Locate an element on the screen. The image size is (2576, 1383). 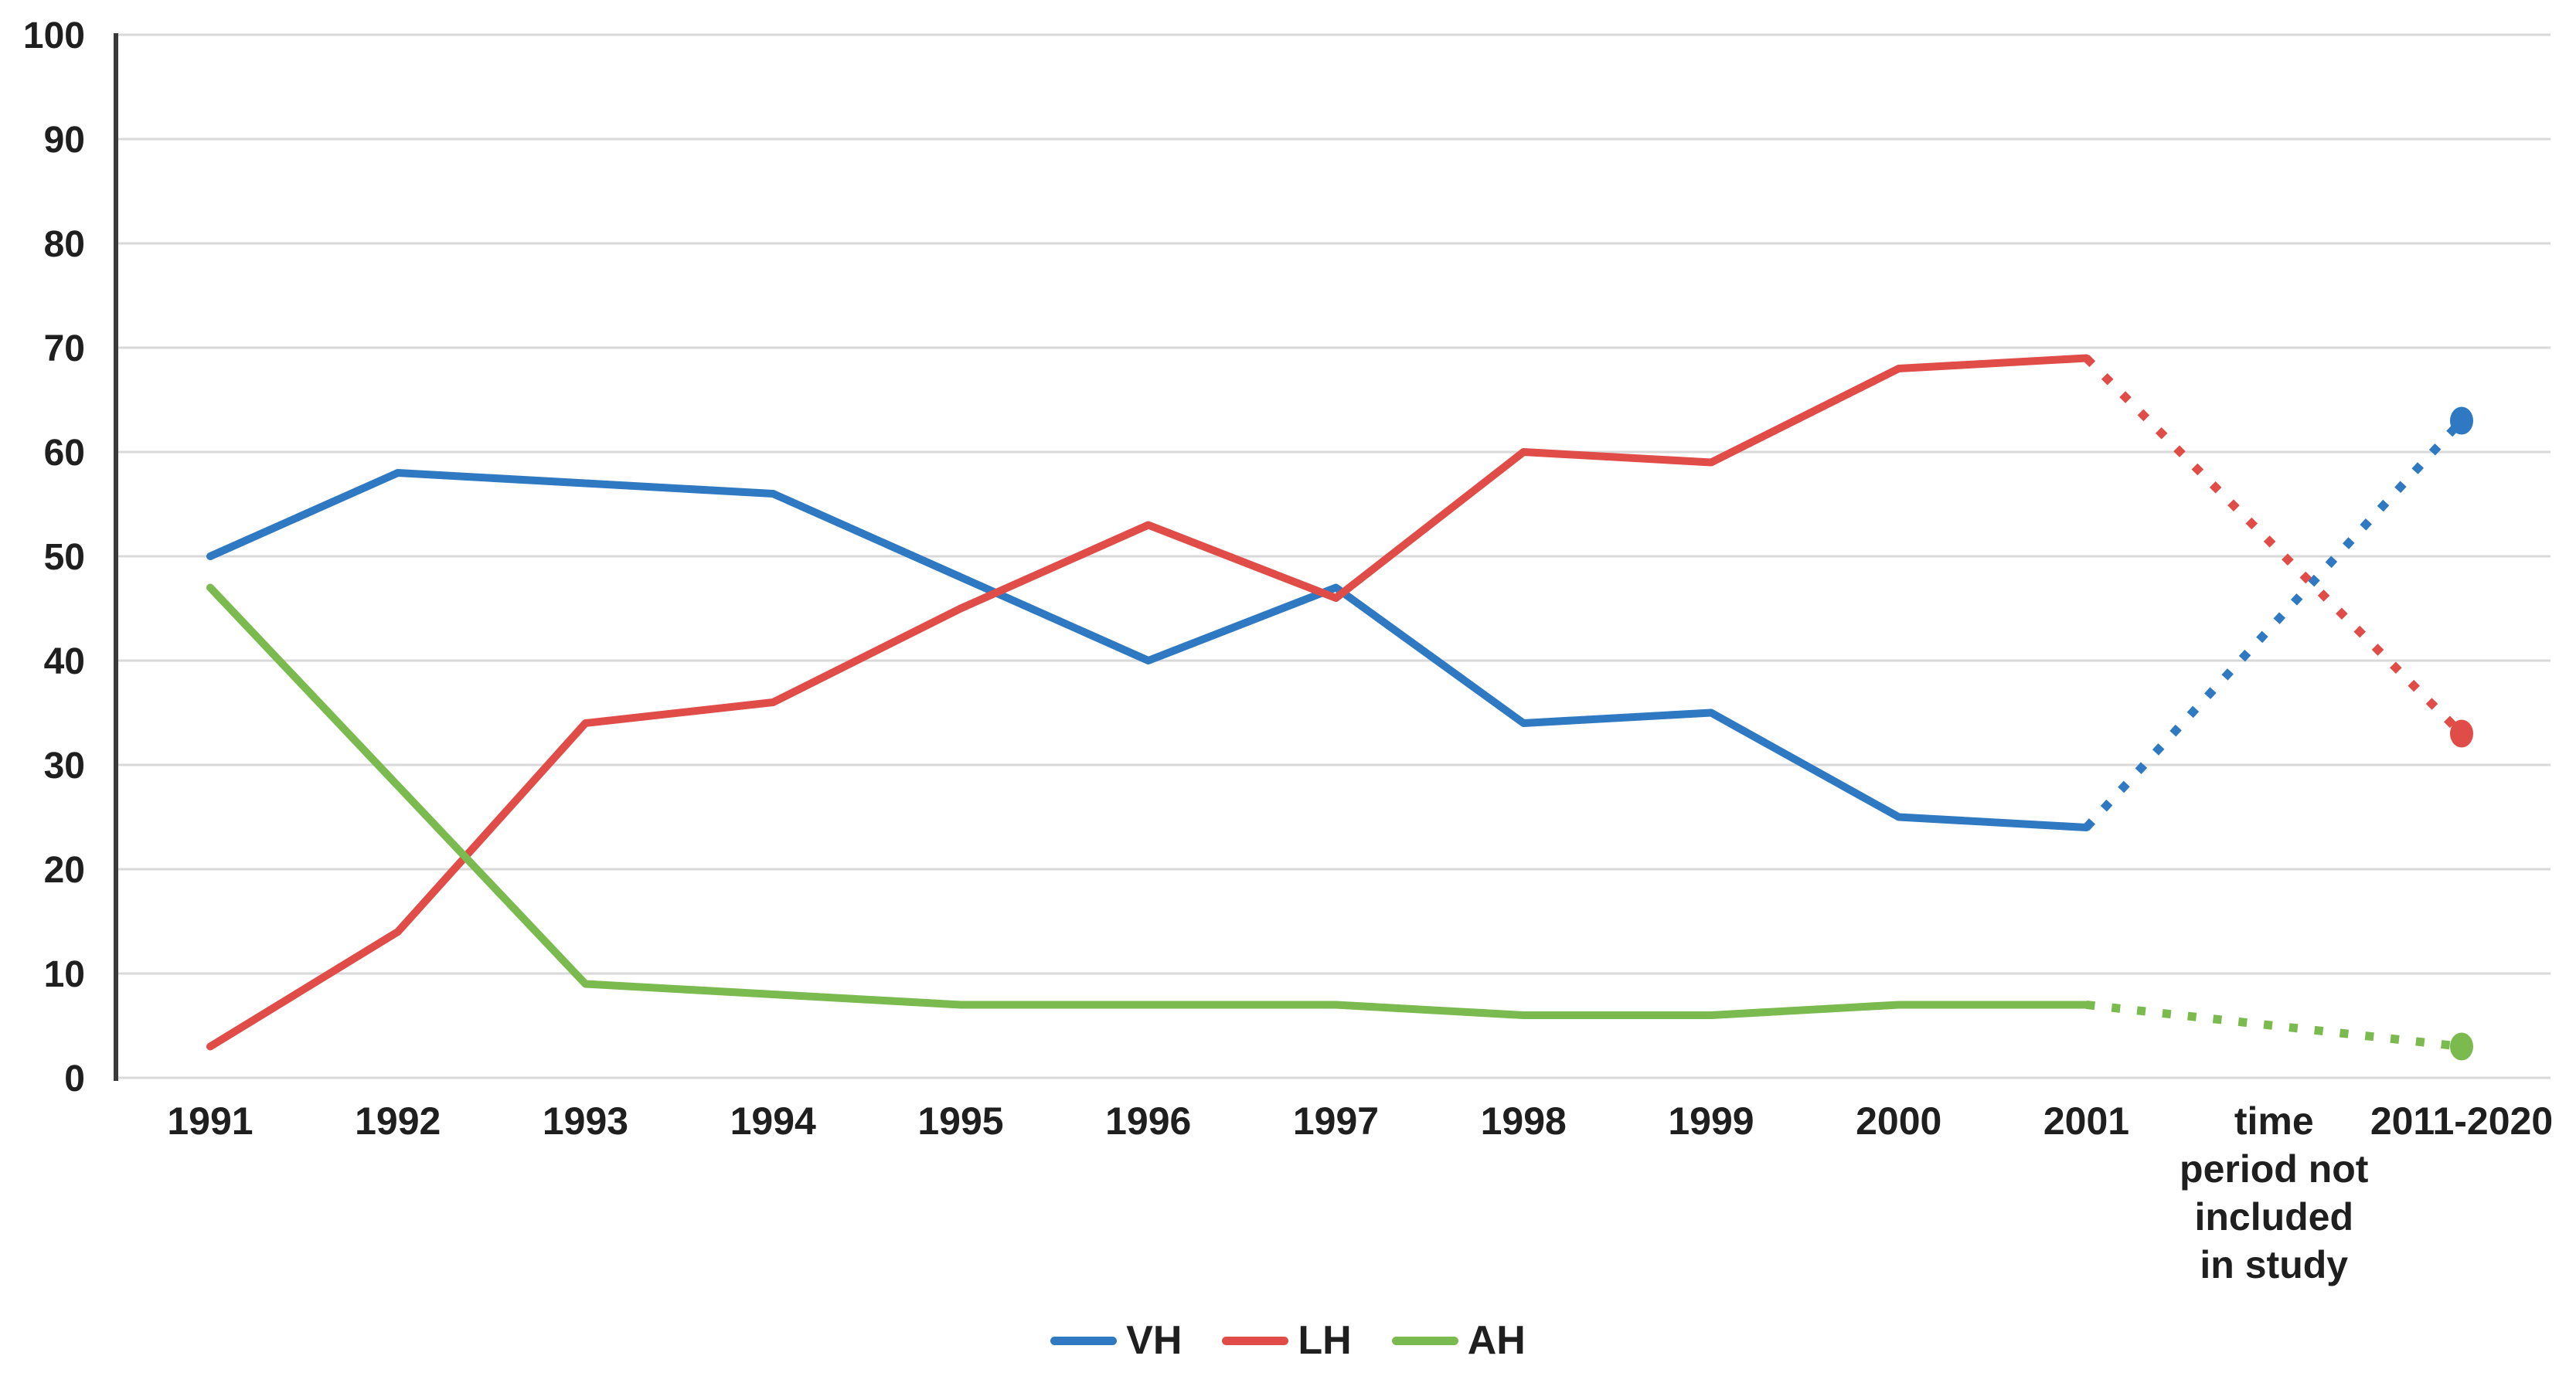
legend-item-ah: AH is located at coordinates (1458, 1340).